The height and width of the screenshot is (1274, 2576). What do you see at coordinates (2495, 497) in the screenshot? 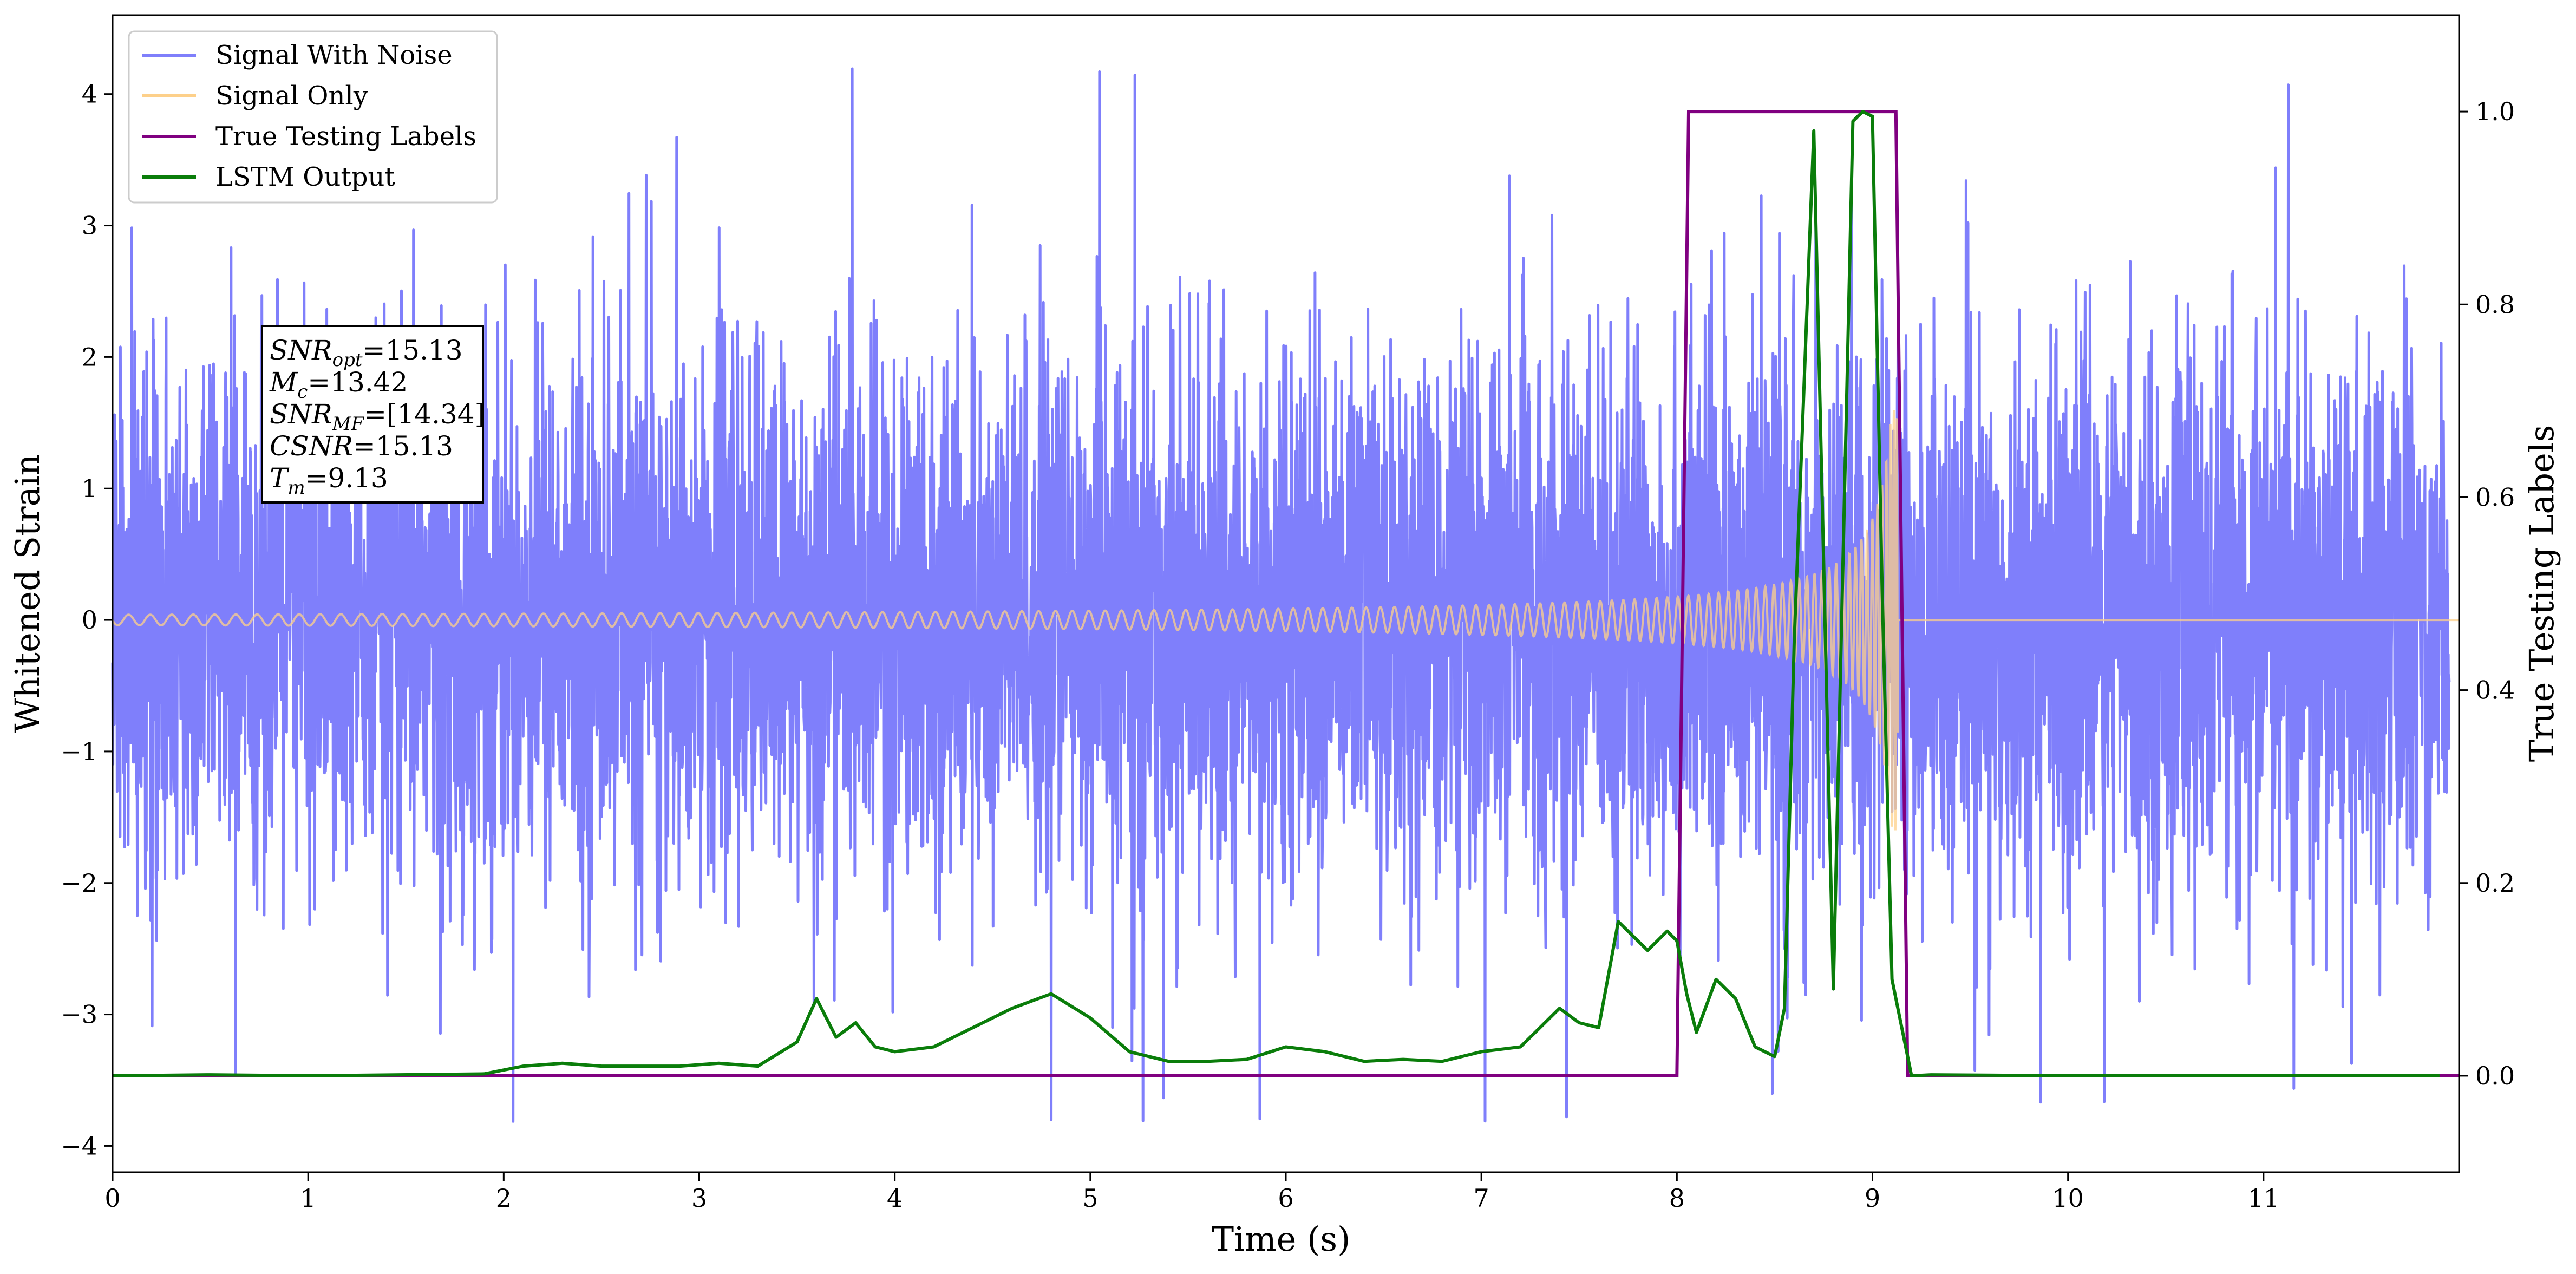
I see `y2-tick-label: 0.6` at bounding box center [2495, 497].